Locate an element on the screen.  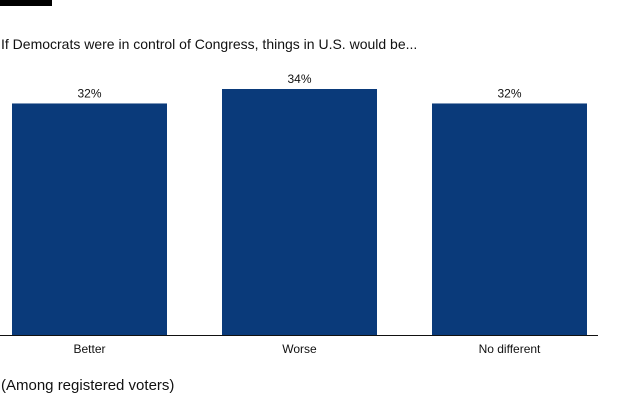
x-tick-label-better: Better is located at coordinates (89, 349).